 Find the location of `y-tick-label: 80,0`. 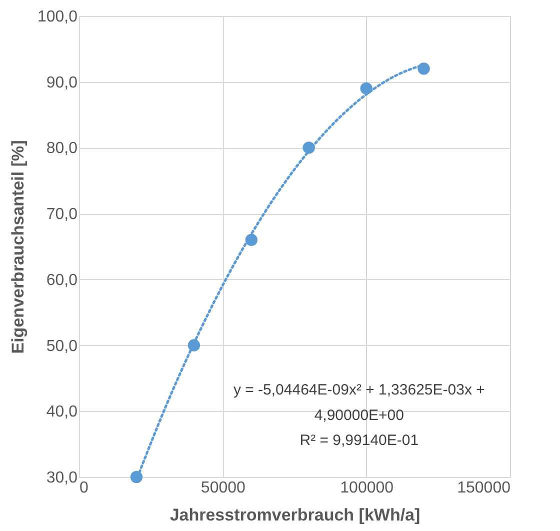

y-tick-label: 80,0 is located at coordinates (62, 149).